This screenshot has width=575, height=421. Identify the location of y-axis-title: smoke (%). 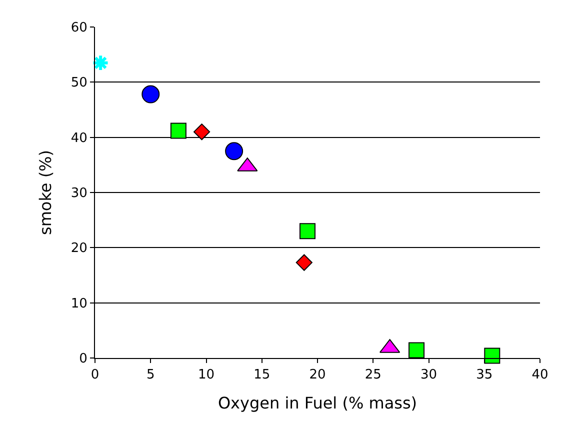
(45, 193).